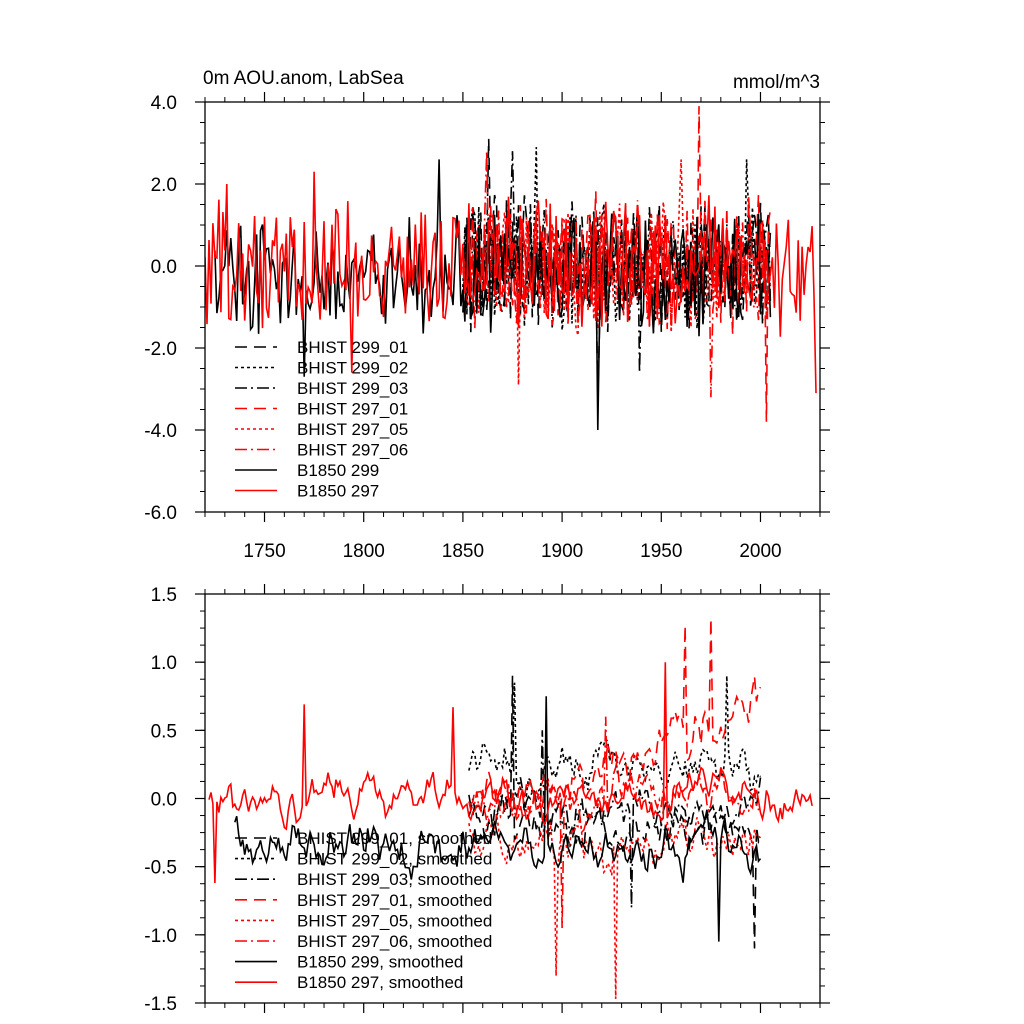 This screenshot has height=1024, width=1024. Describe the element at coordinates (160, 349) in the screenshot. I see `y-tick-label: -2.0` at that location.